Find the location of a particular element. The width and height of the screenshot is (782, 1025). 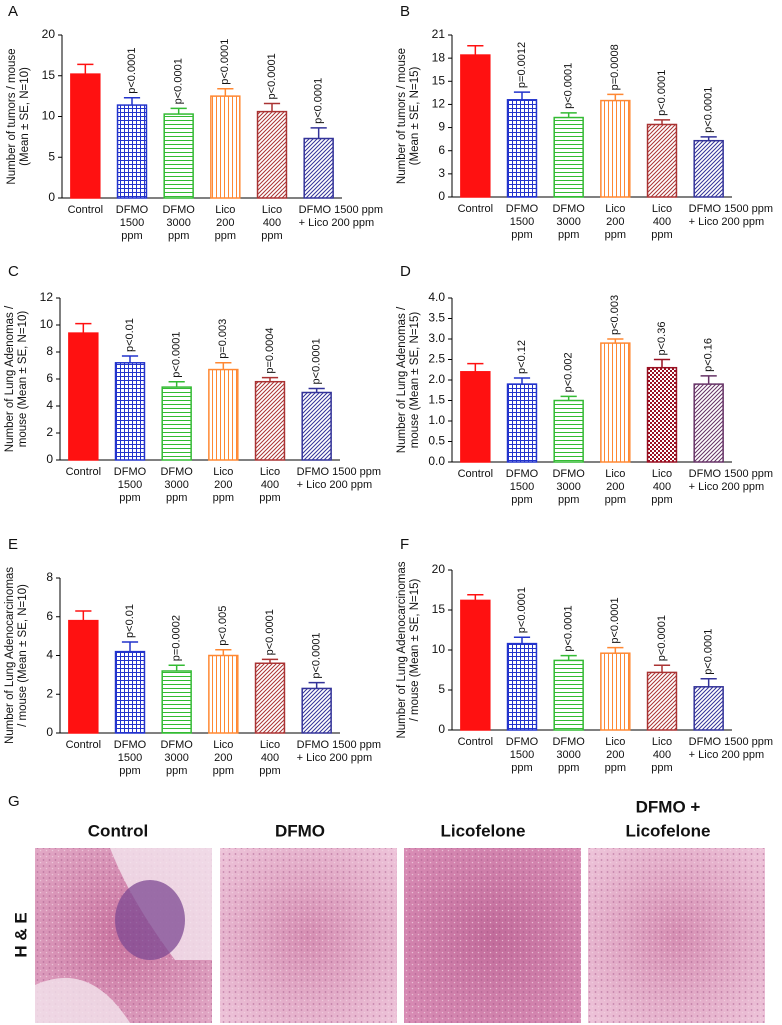

p-value: p=0.0004 is located at coordinates (270, 350).